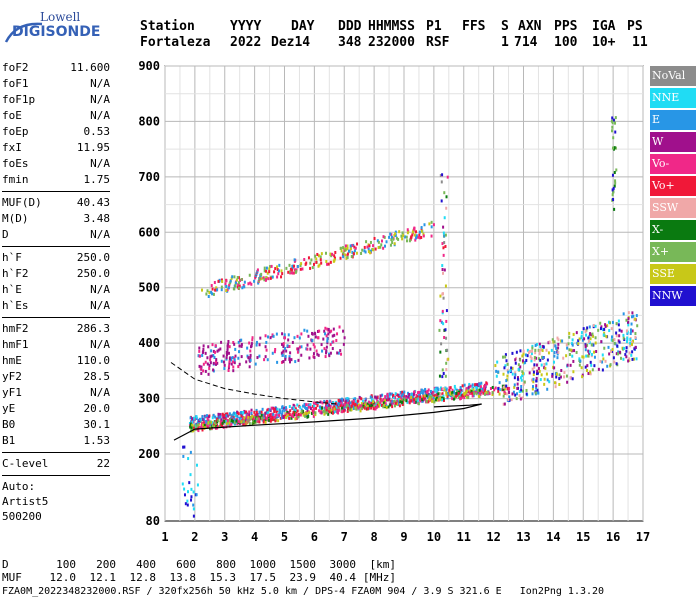 The image size is (700, 600). What do you see at coordinates (56, 148) in the screenshot?
I see `param-row: fxI 11.95` at bounding box center [56, 148].